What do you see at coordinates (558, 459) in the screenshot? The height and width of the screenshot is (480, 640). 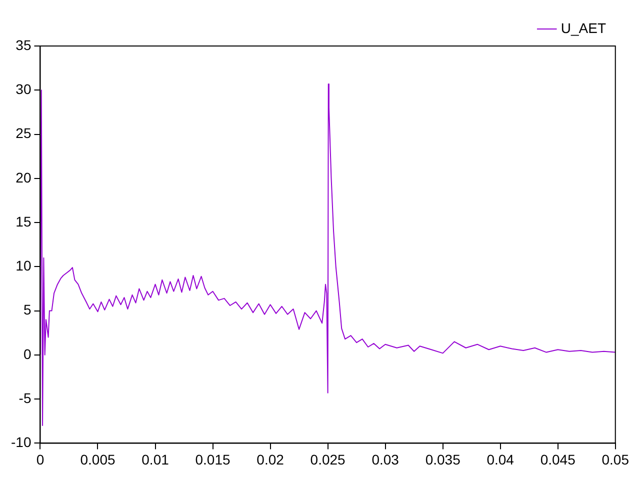 I see `x-tick-label: 0.045` at bounding box center [558, 459].